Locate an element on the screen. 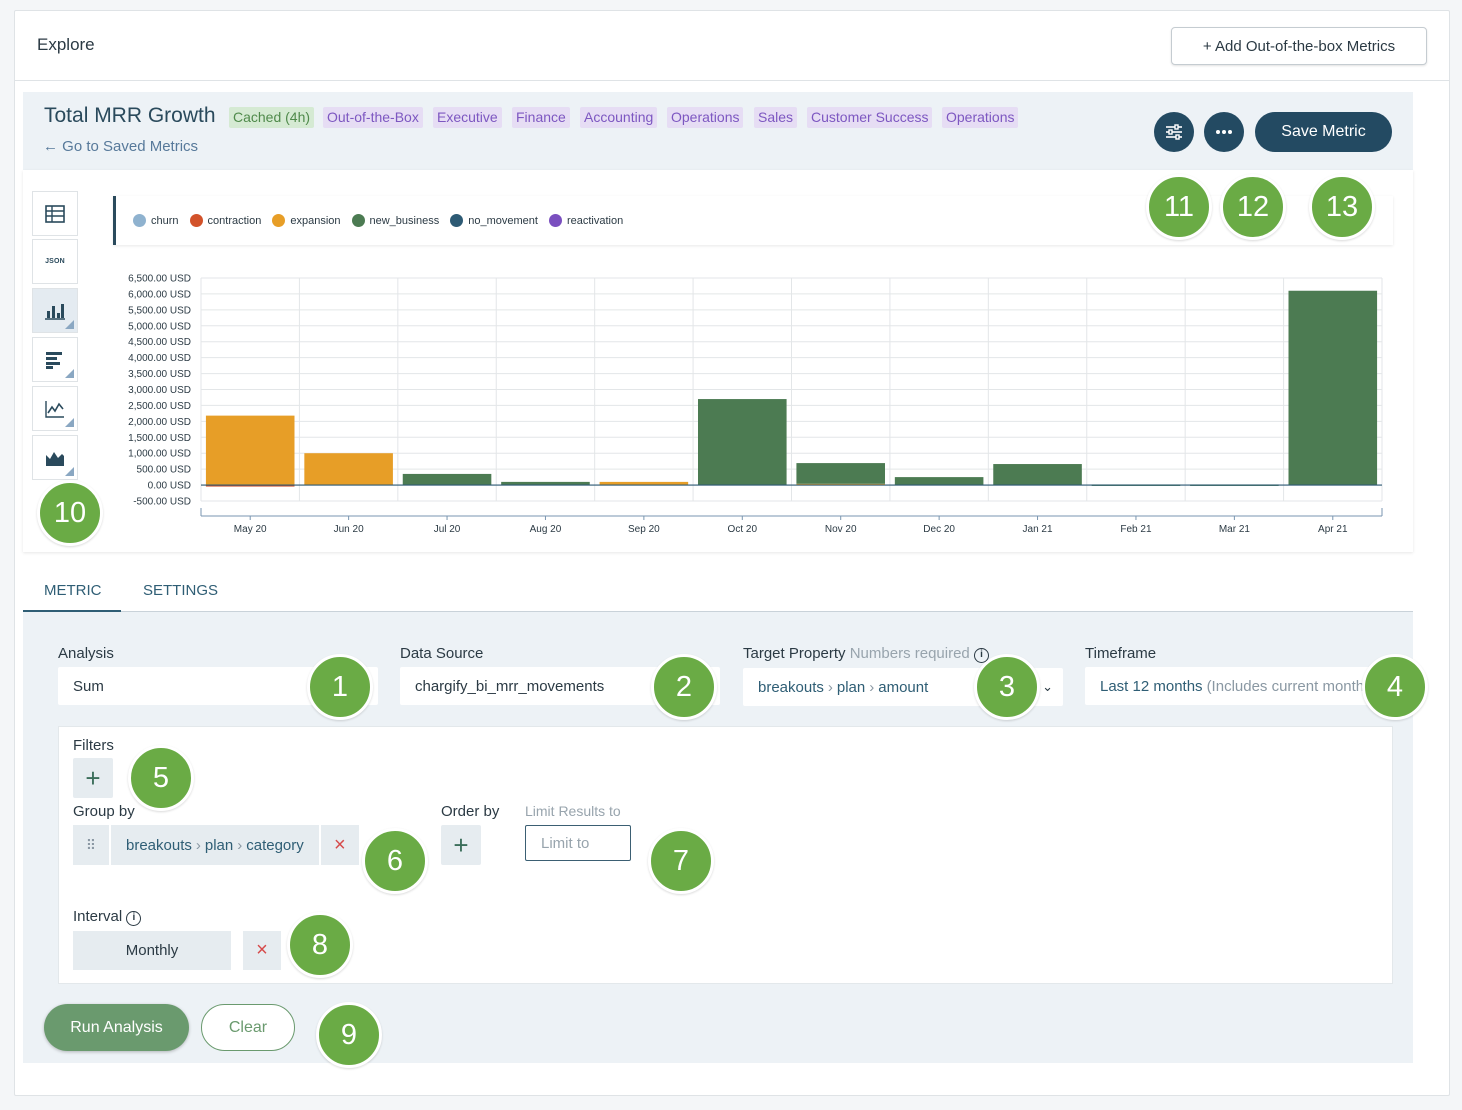  tag-operations-2: Operations is located at coordinates (980, 117).